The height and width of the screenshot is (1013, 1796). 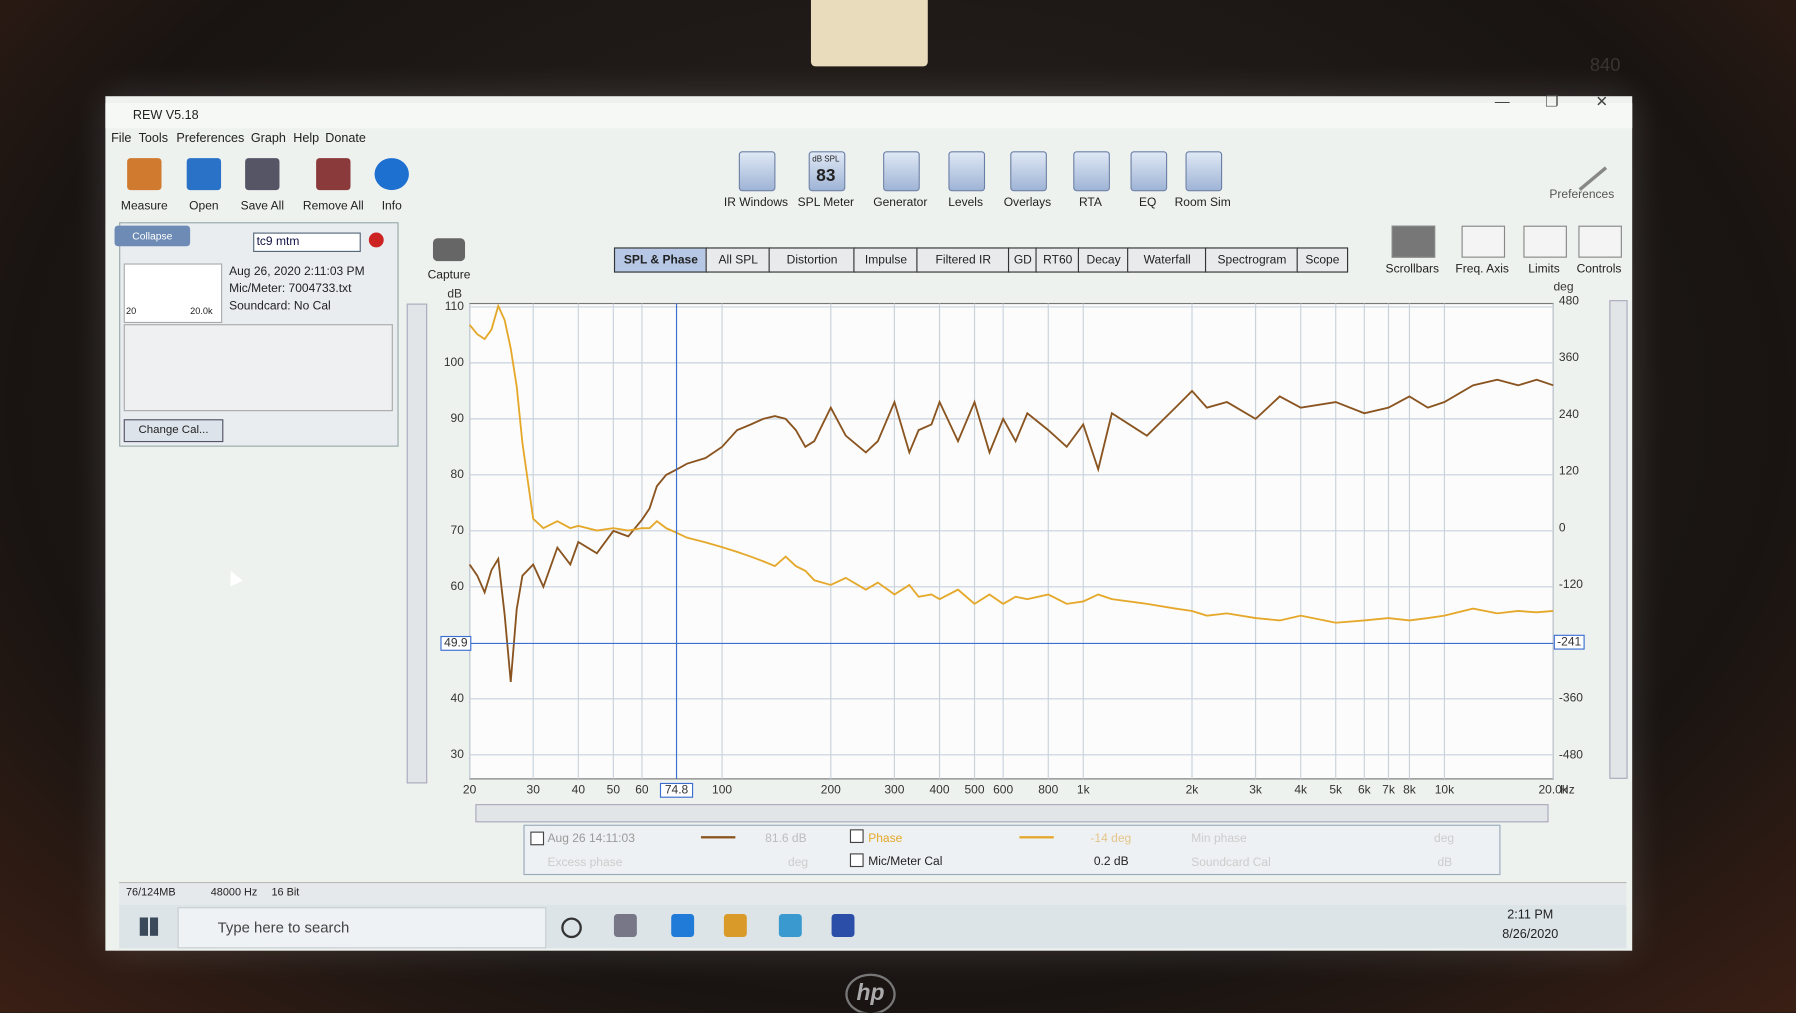 I want to click on legend-name: Phase, so click(x=885, y=838).